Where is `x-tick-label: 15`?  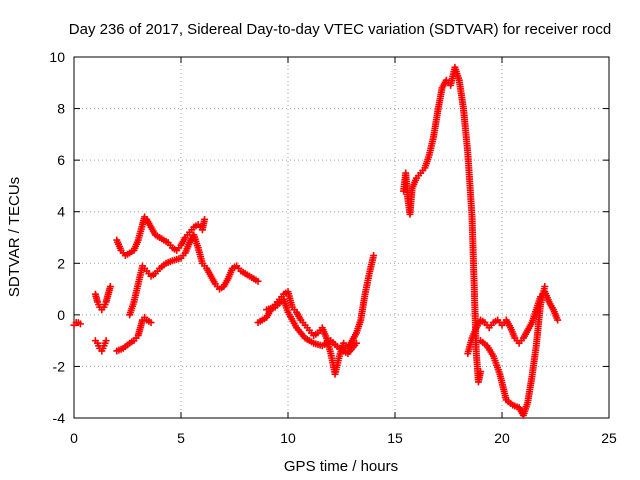
x-tick-label: 15 is located at coordinates (395, 438).